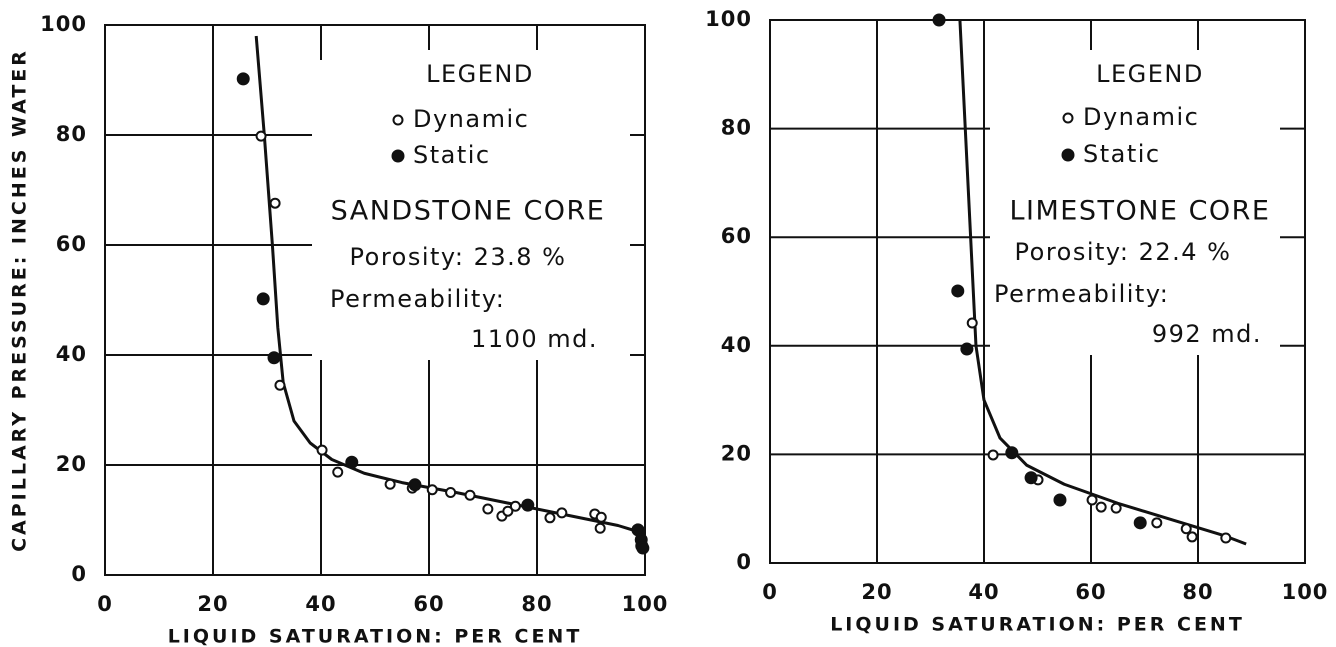 This screenshot has height=647, width=1336. I want to click on annotation: LIMESTONE CORE, so click(1139, 211).